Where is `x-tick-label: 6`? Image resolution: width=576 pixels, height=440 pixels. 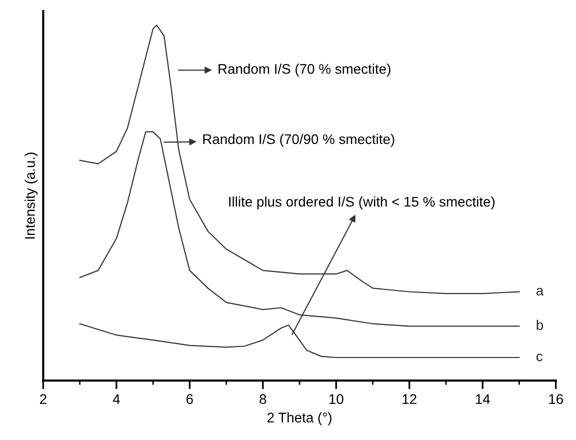 x-tick-label: 6 is located at coordinates (189, 399).